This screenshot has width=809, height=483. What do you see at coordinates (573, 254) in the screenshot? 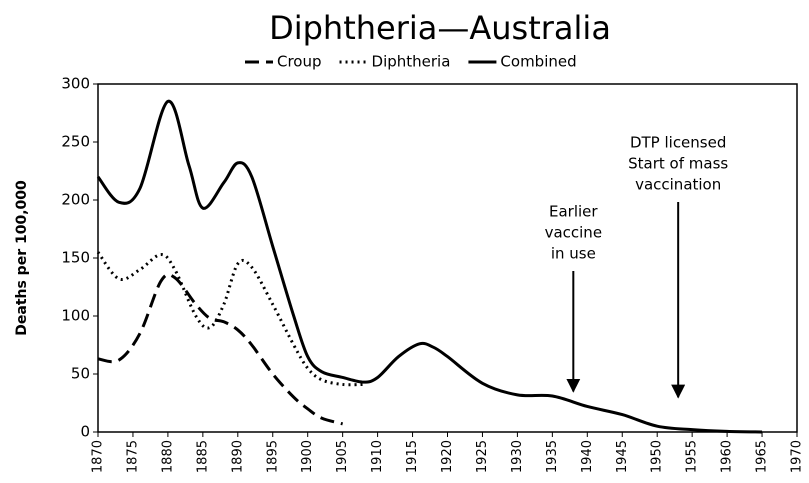
I see `annotation-text: in use` at bounding box center [573, 254].